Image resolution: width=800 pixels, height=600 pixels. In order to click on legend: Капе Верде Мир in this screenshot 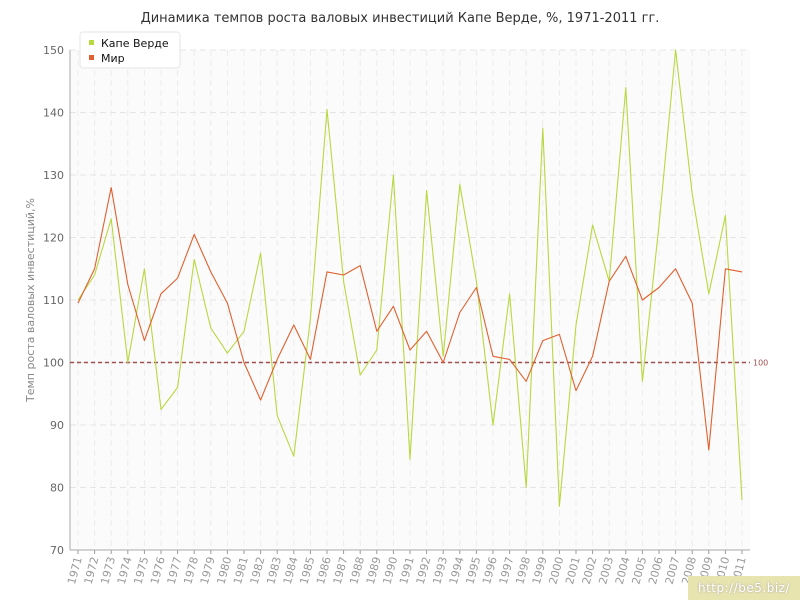, I will do `click(130, 50)`.